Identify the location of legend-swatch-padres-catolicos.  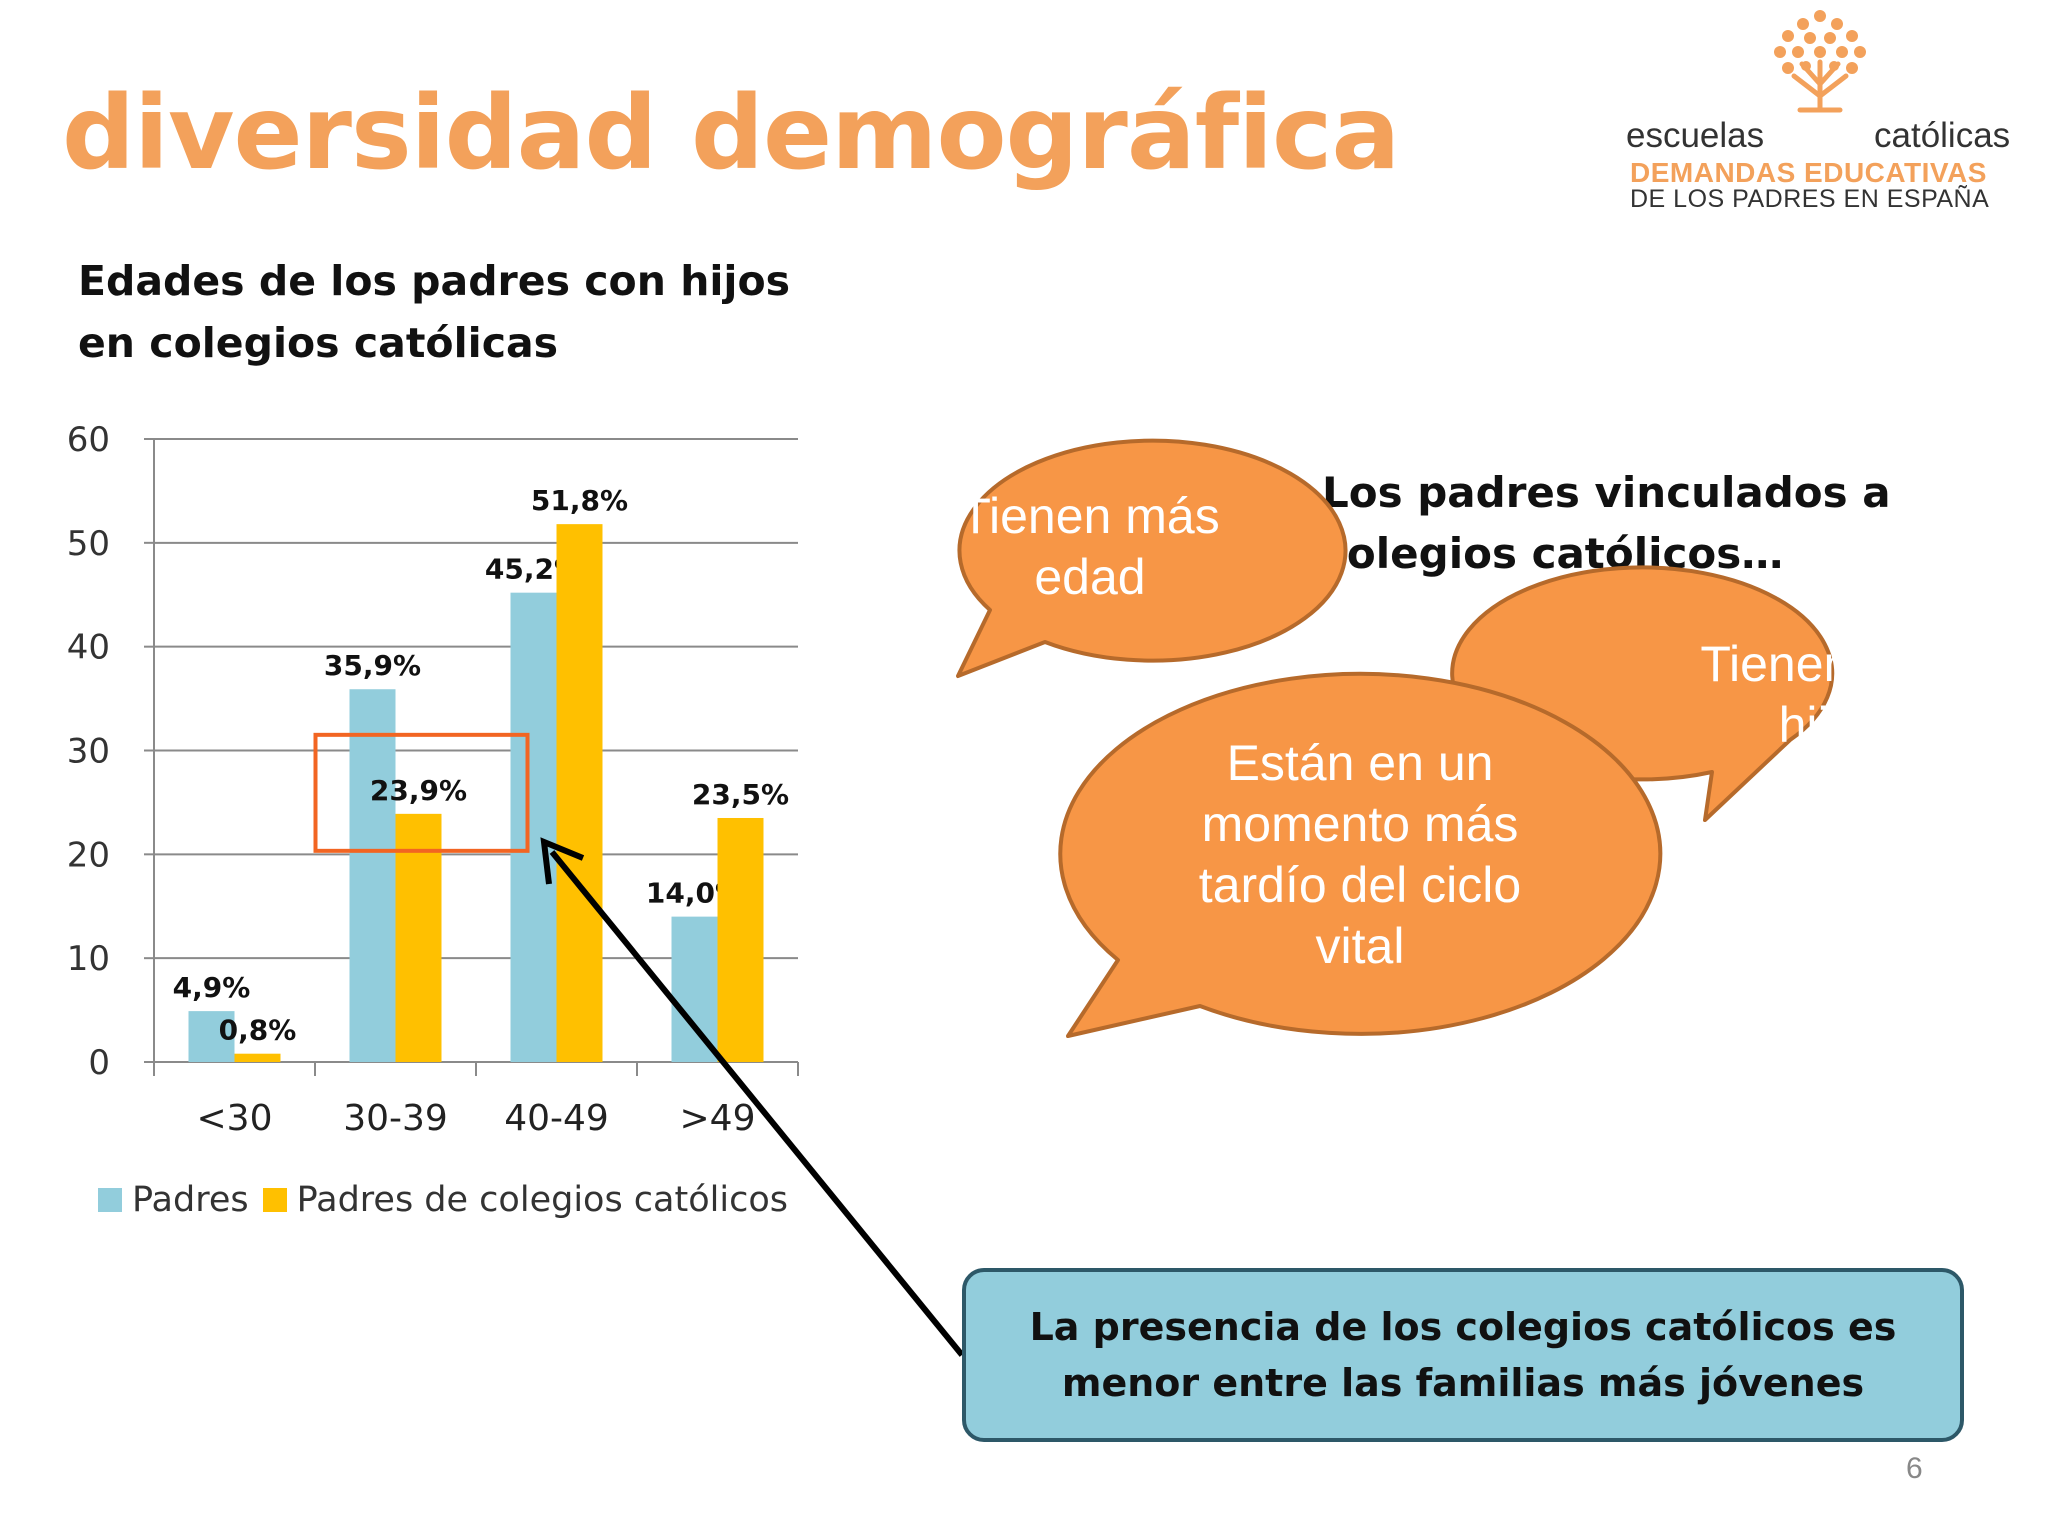
(274, 1200).